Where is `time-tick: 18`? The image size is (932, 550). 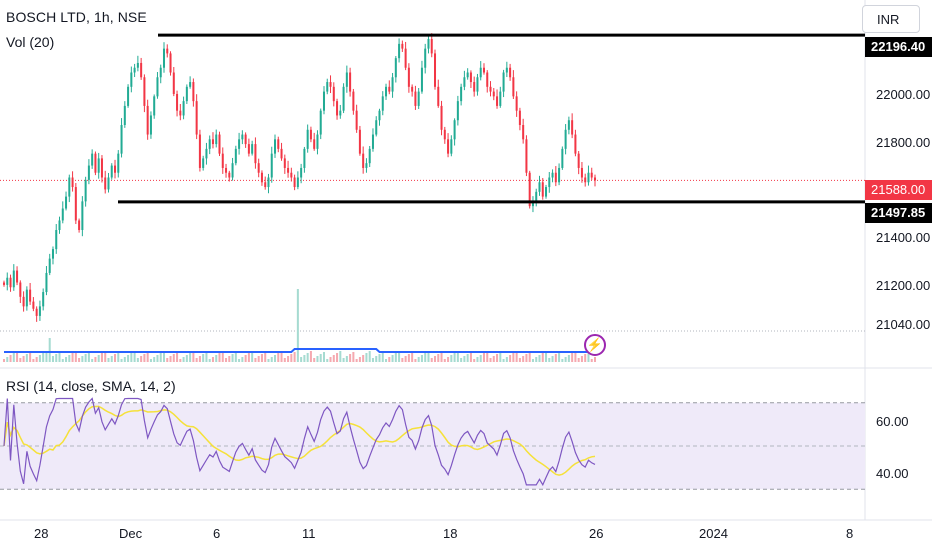 time-tick: 18 is located at coordinates (450, 533).